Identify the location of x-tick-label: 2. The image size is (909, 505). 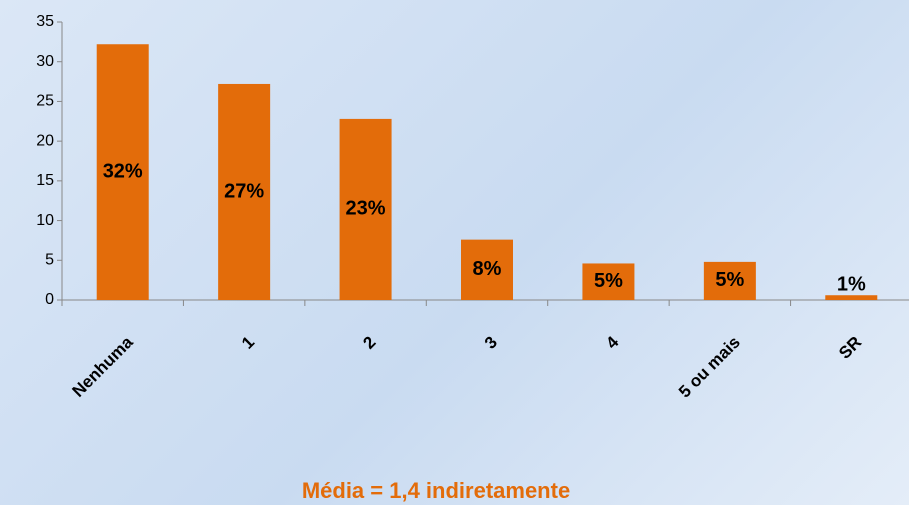
(369, 343).